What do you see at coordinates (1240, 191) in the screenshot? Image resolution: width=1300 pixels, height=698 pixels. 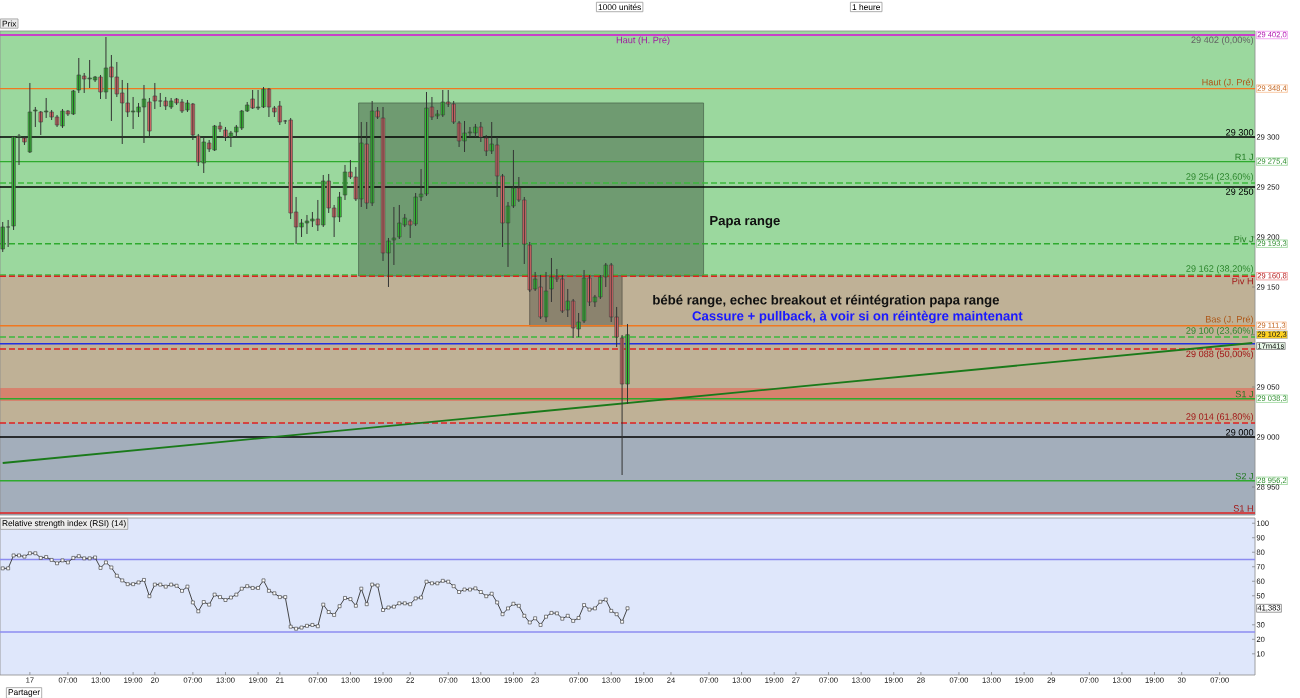 I see `ref-line-label: 29 250` at bounding box center [1240, 191].